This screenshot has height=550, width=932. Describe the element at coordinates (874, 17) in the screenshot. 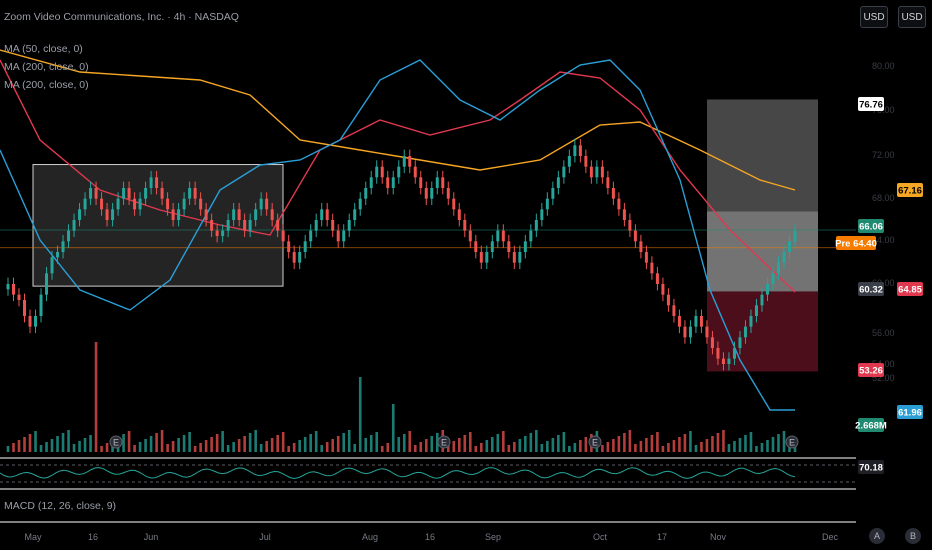

I see `currency-button-1: USD` at that location.